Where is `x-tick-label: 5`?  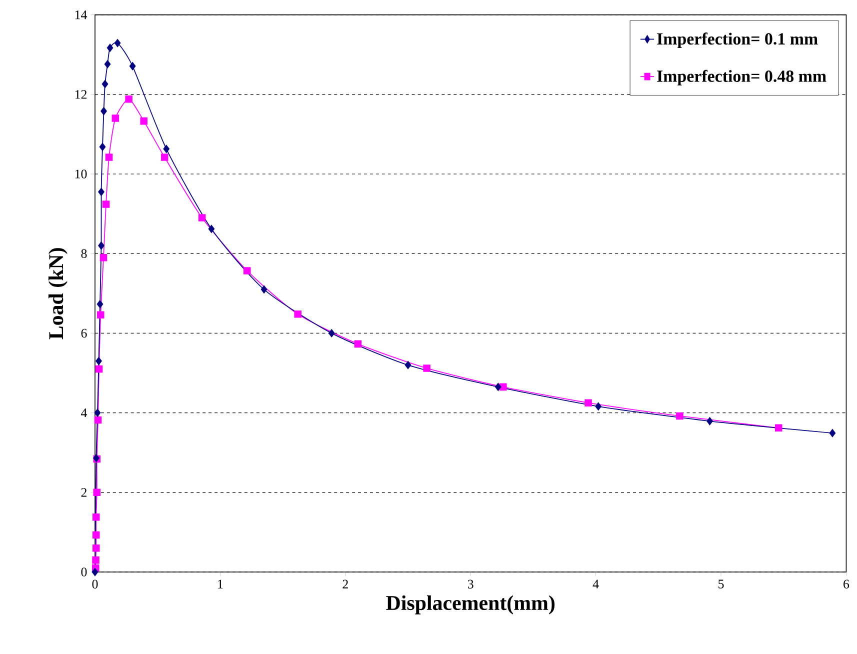 x-tick-label: 5 is located at coordinates (721, 584).